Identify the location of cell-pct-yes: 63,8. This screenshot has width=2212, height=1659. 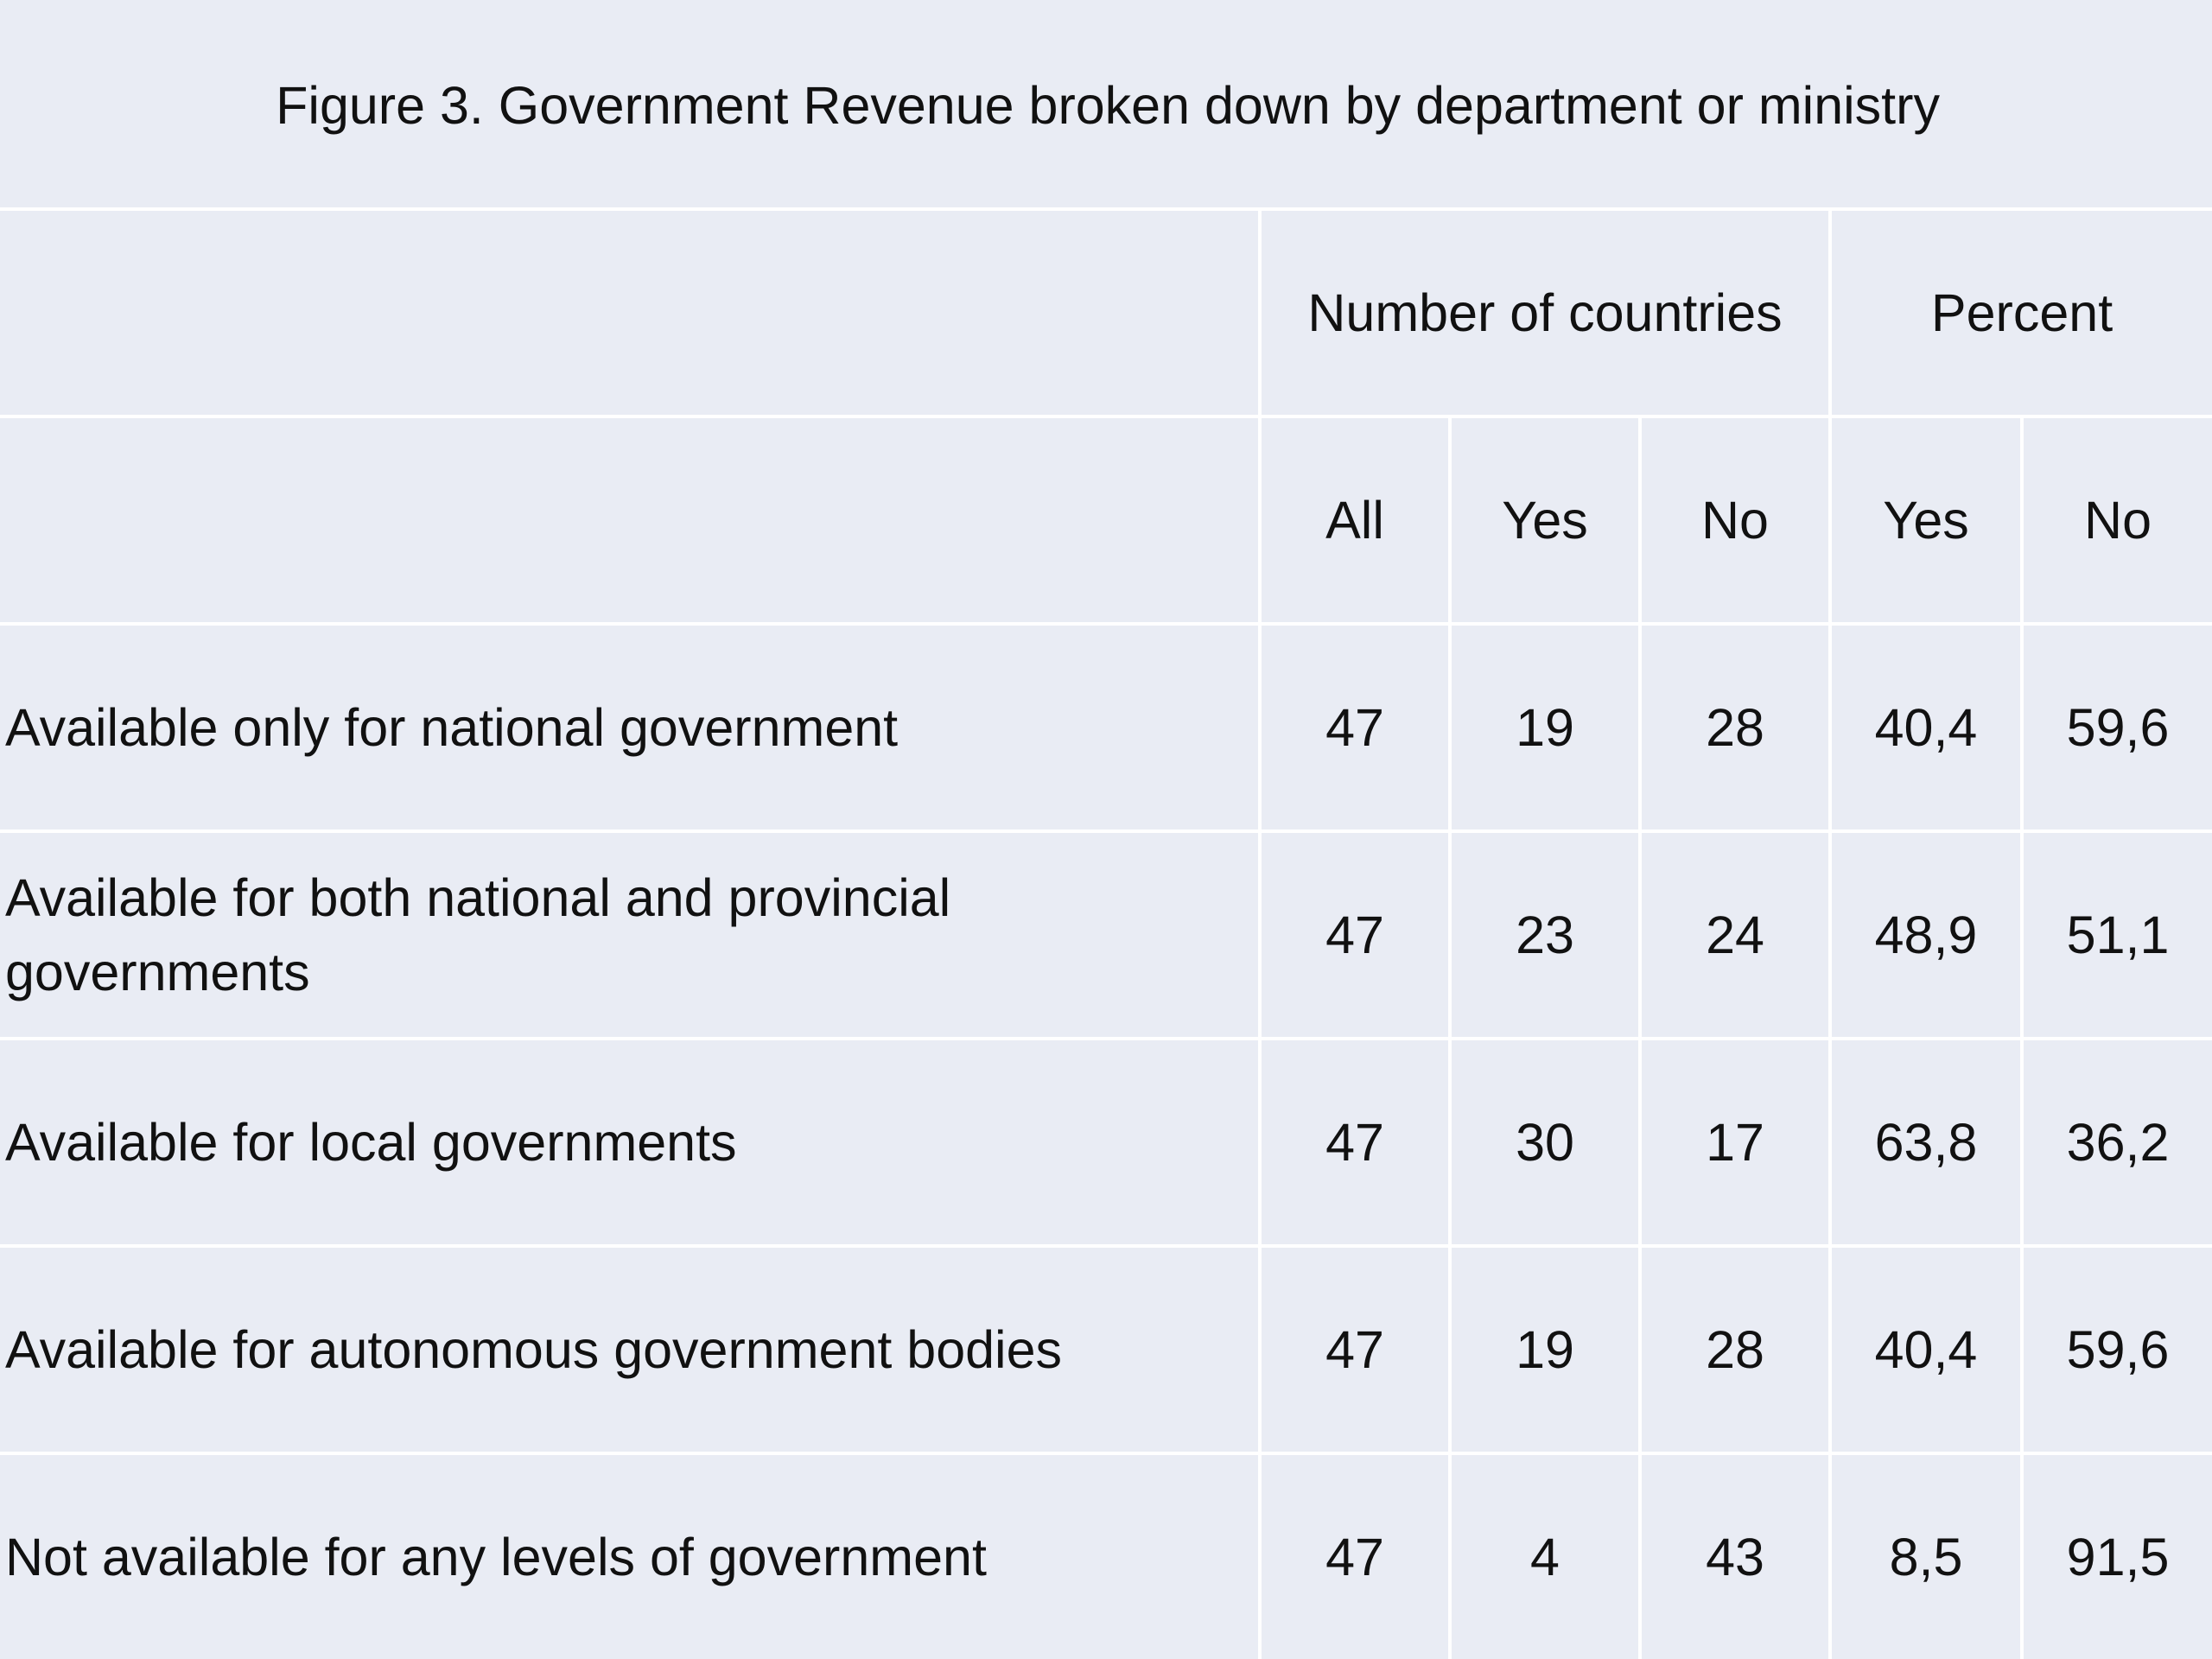
(1926, 1142).